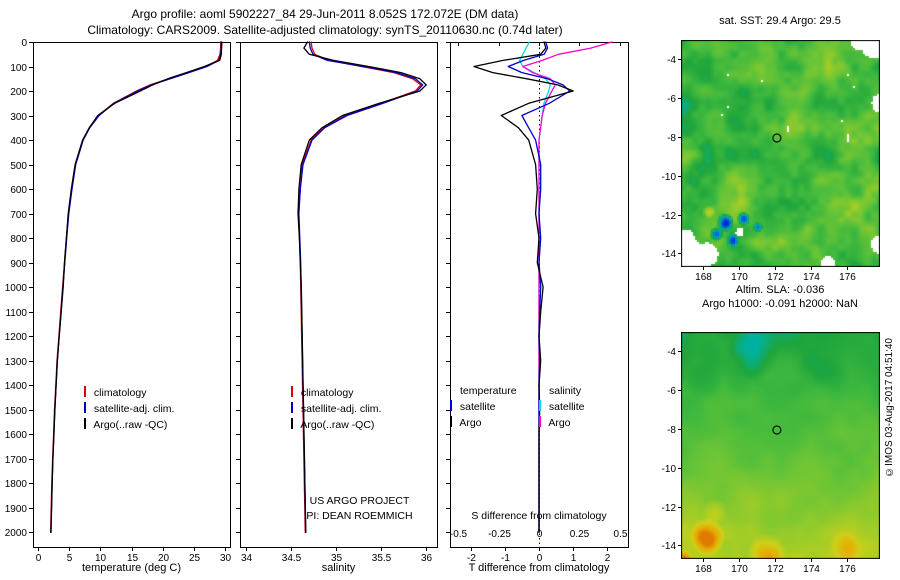 This screenshot has width=900, height=580. I want to click on t-difference-axis-label: T difference from climatology, so click(539, 568).